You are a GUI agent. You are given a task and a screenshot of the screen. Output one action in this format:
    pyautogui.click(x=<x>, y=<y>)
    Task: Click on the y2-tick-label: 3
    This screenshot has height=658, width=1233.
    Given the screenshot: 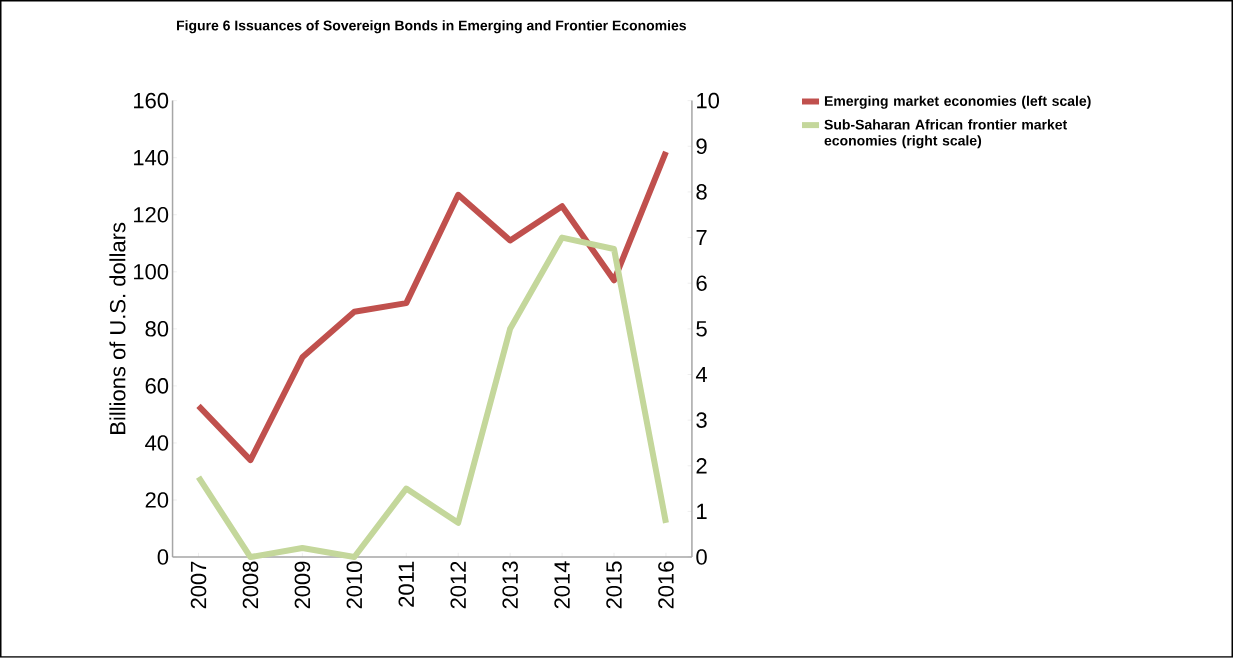 What is the action you would take?
    pyautogui.click(x=701, y=420)
    